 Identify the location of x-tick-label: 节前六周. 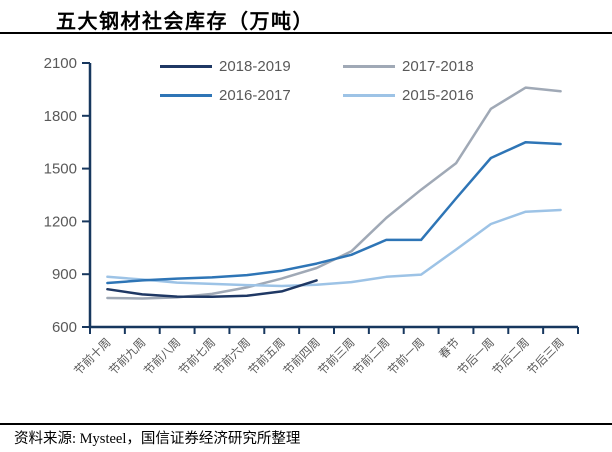
(232, 356).